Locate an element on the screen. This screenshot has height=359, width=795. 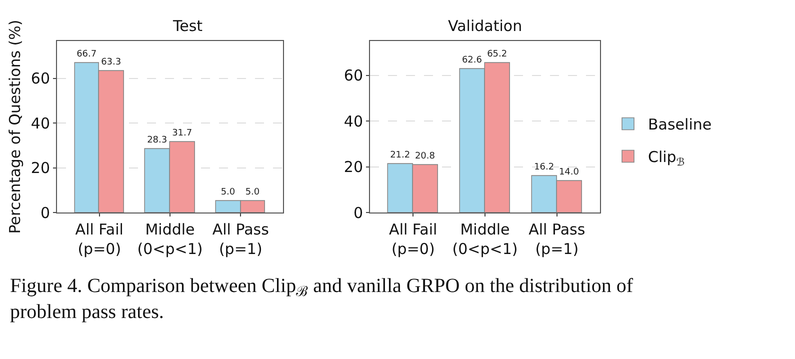
chart-title: Test is located at coordinates (187, 26).